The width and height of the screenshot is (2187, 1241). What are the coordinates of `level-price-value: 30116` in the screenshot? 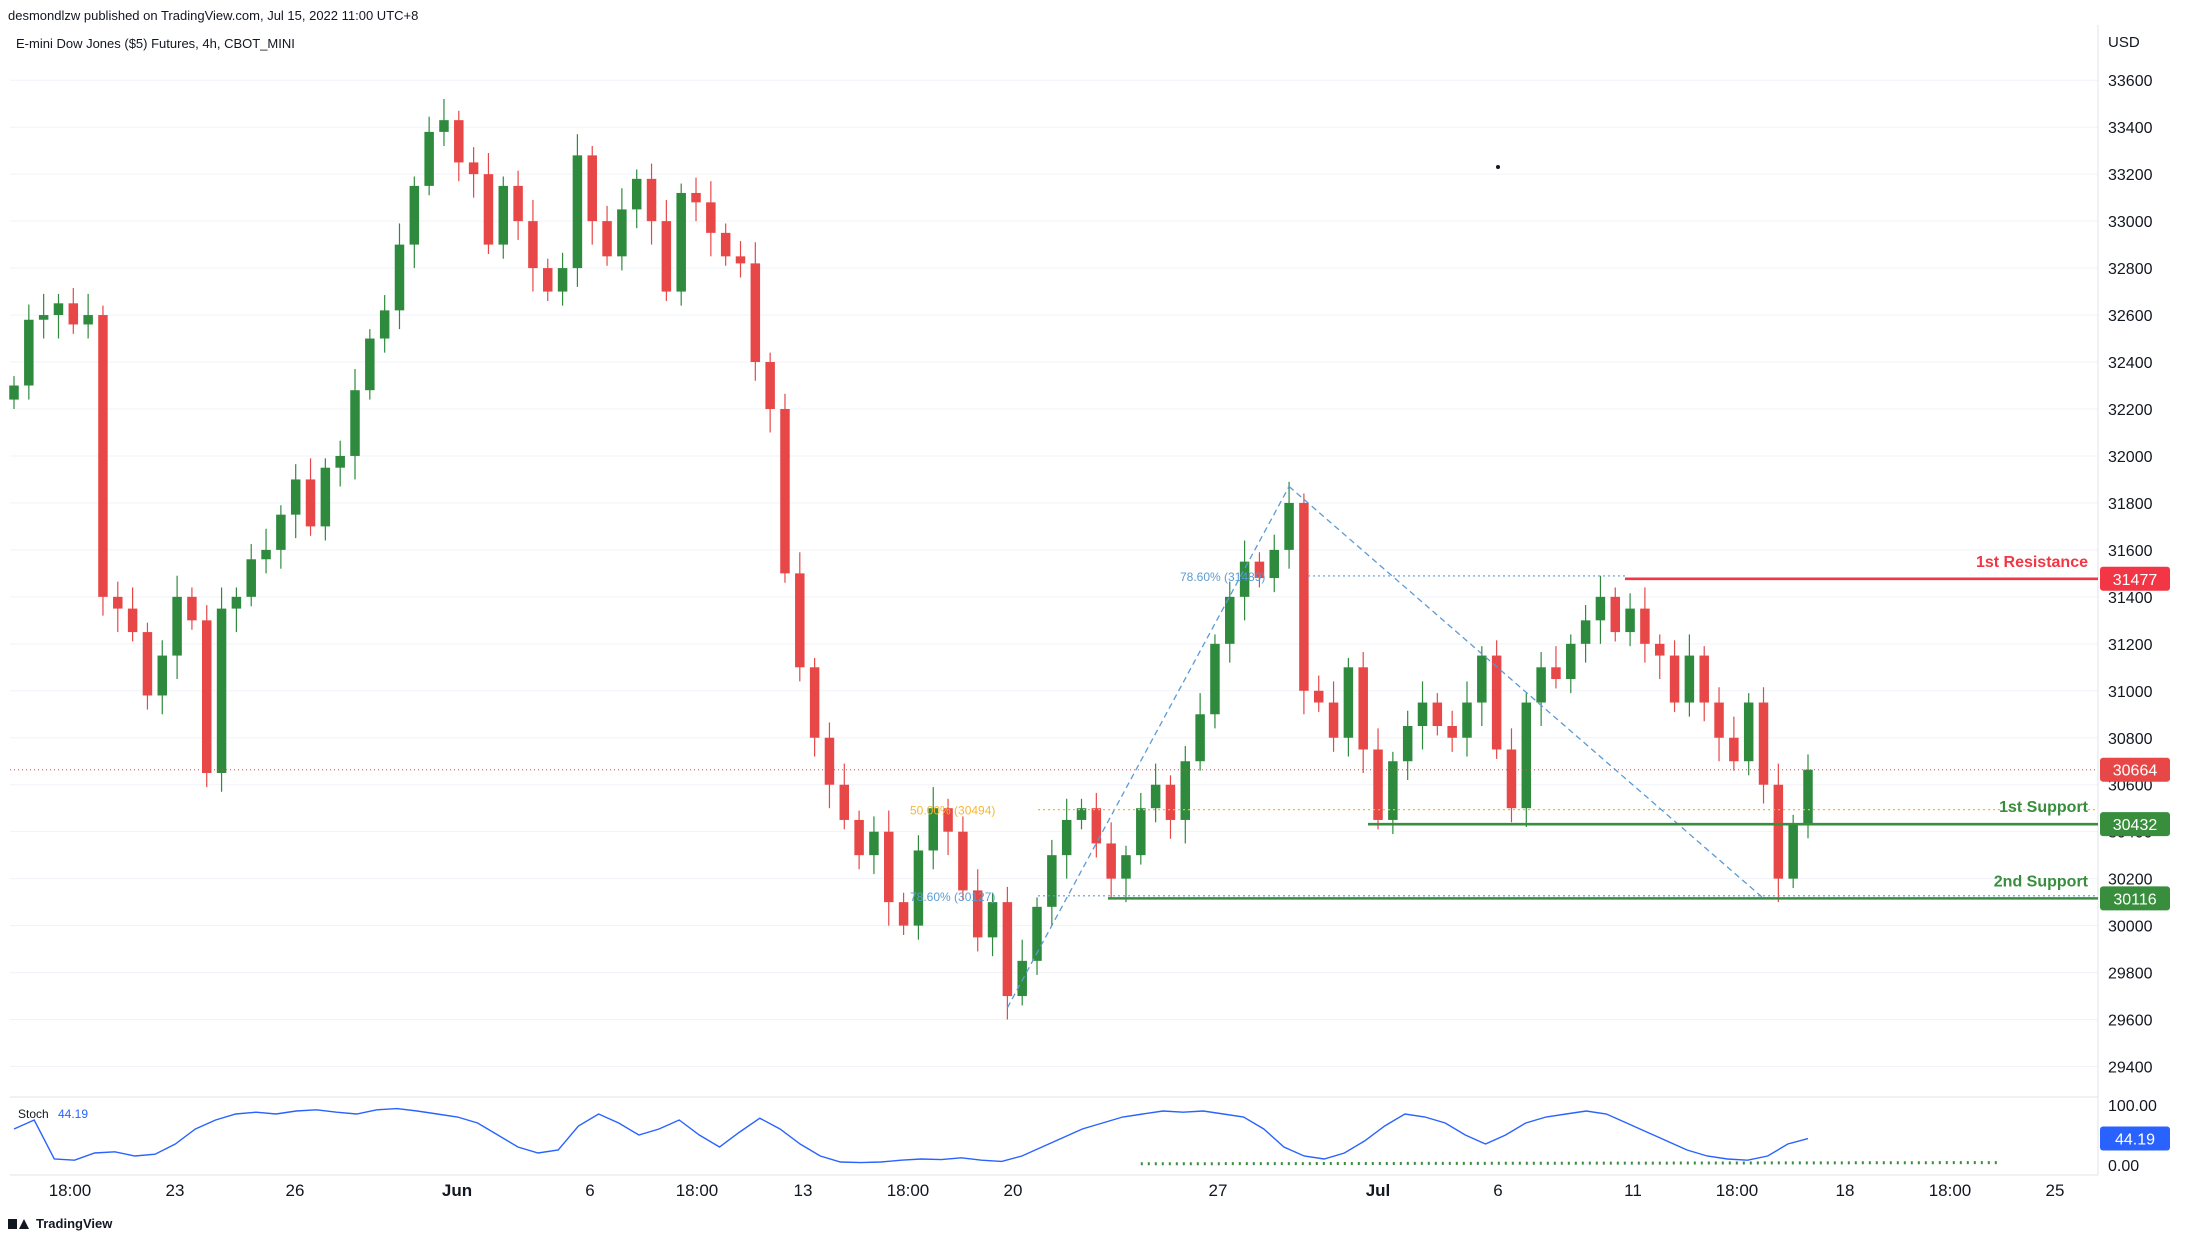 It's located at (2134, 899).